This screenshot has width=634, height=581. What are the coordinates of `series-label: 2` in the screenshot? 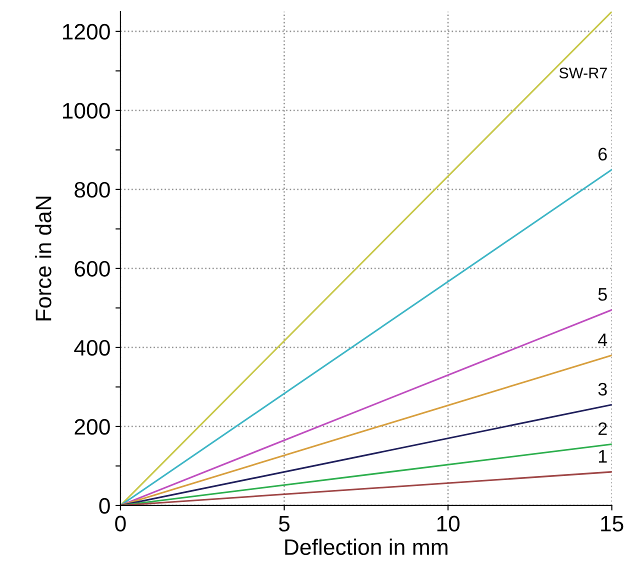 It's located at (602, 428).